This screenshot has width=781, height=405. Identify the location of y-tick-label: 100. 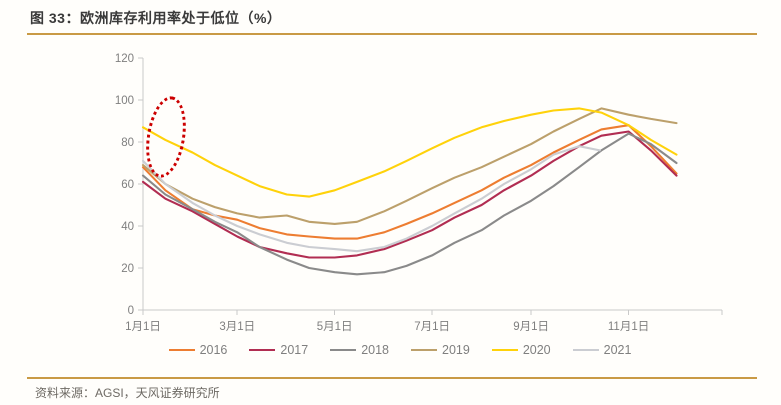
(124, 101).